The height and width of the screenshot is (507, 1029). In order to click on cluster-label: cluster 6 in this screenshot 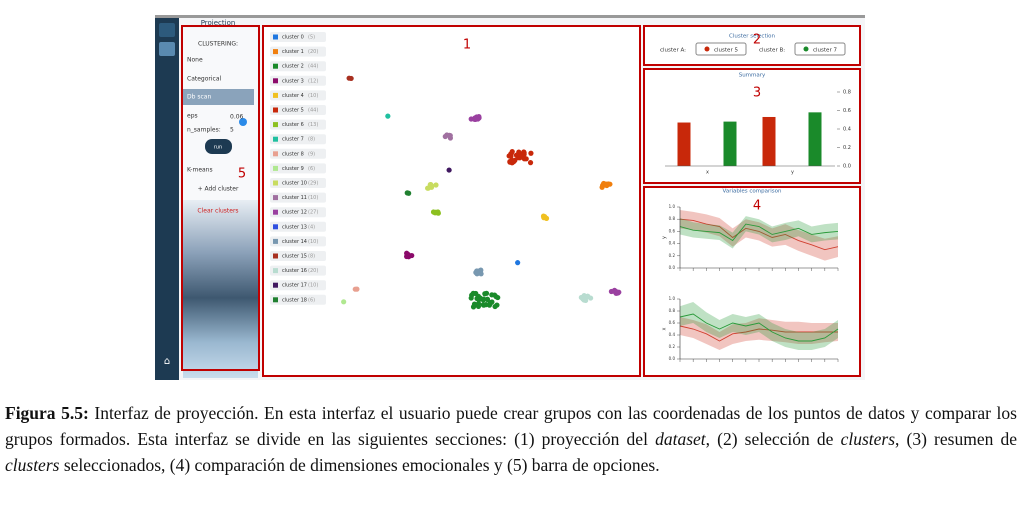, I will do `click(293, 125)`.